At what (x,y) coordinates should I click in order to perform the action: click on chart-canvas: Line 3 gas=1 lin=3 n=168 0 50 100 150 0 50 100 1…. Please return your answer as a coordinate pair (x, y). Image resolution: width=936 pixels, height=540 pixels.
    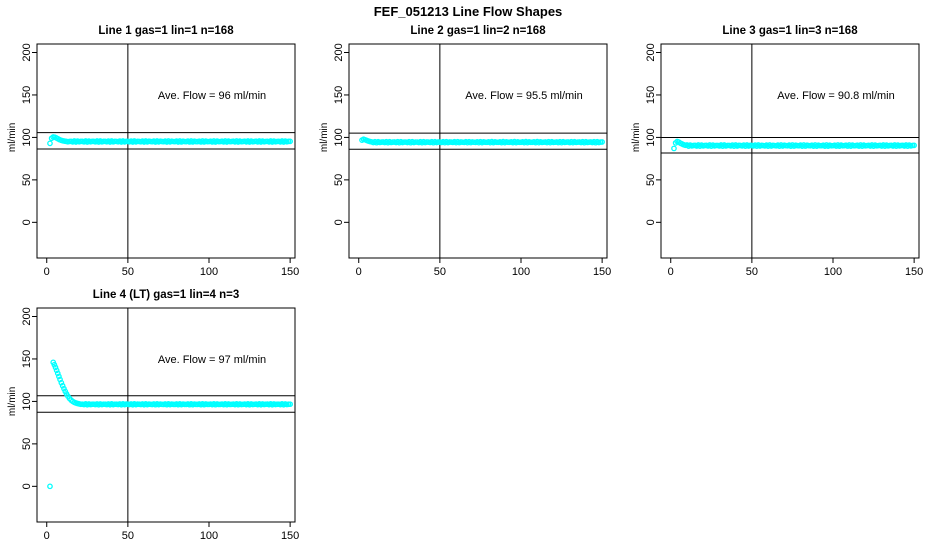
    Looking at the image, I should click on (777, 151).